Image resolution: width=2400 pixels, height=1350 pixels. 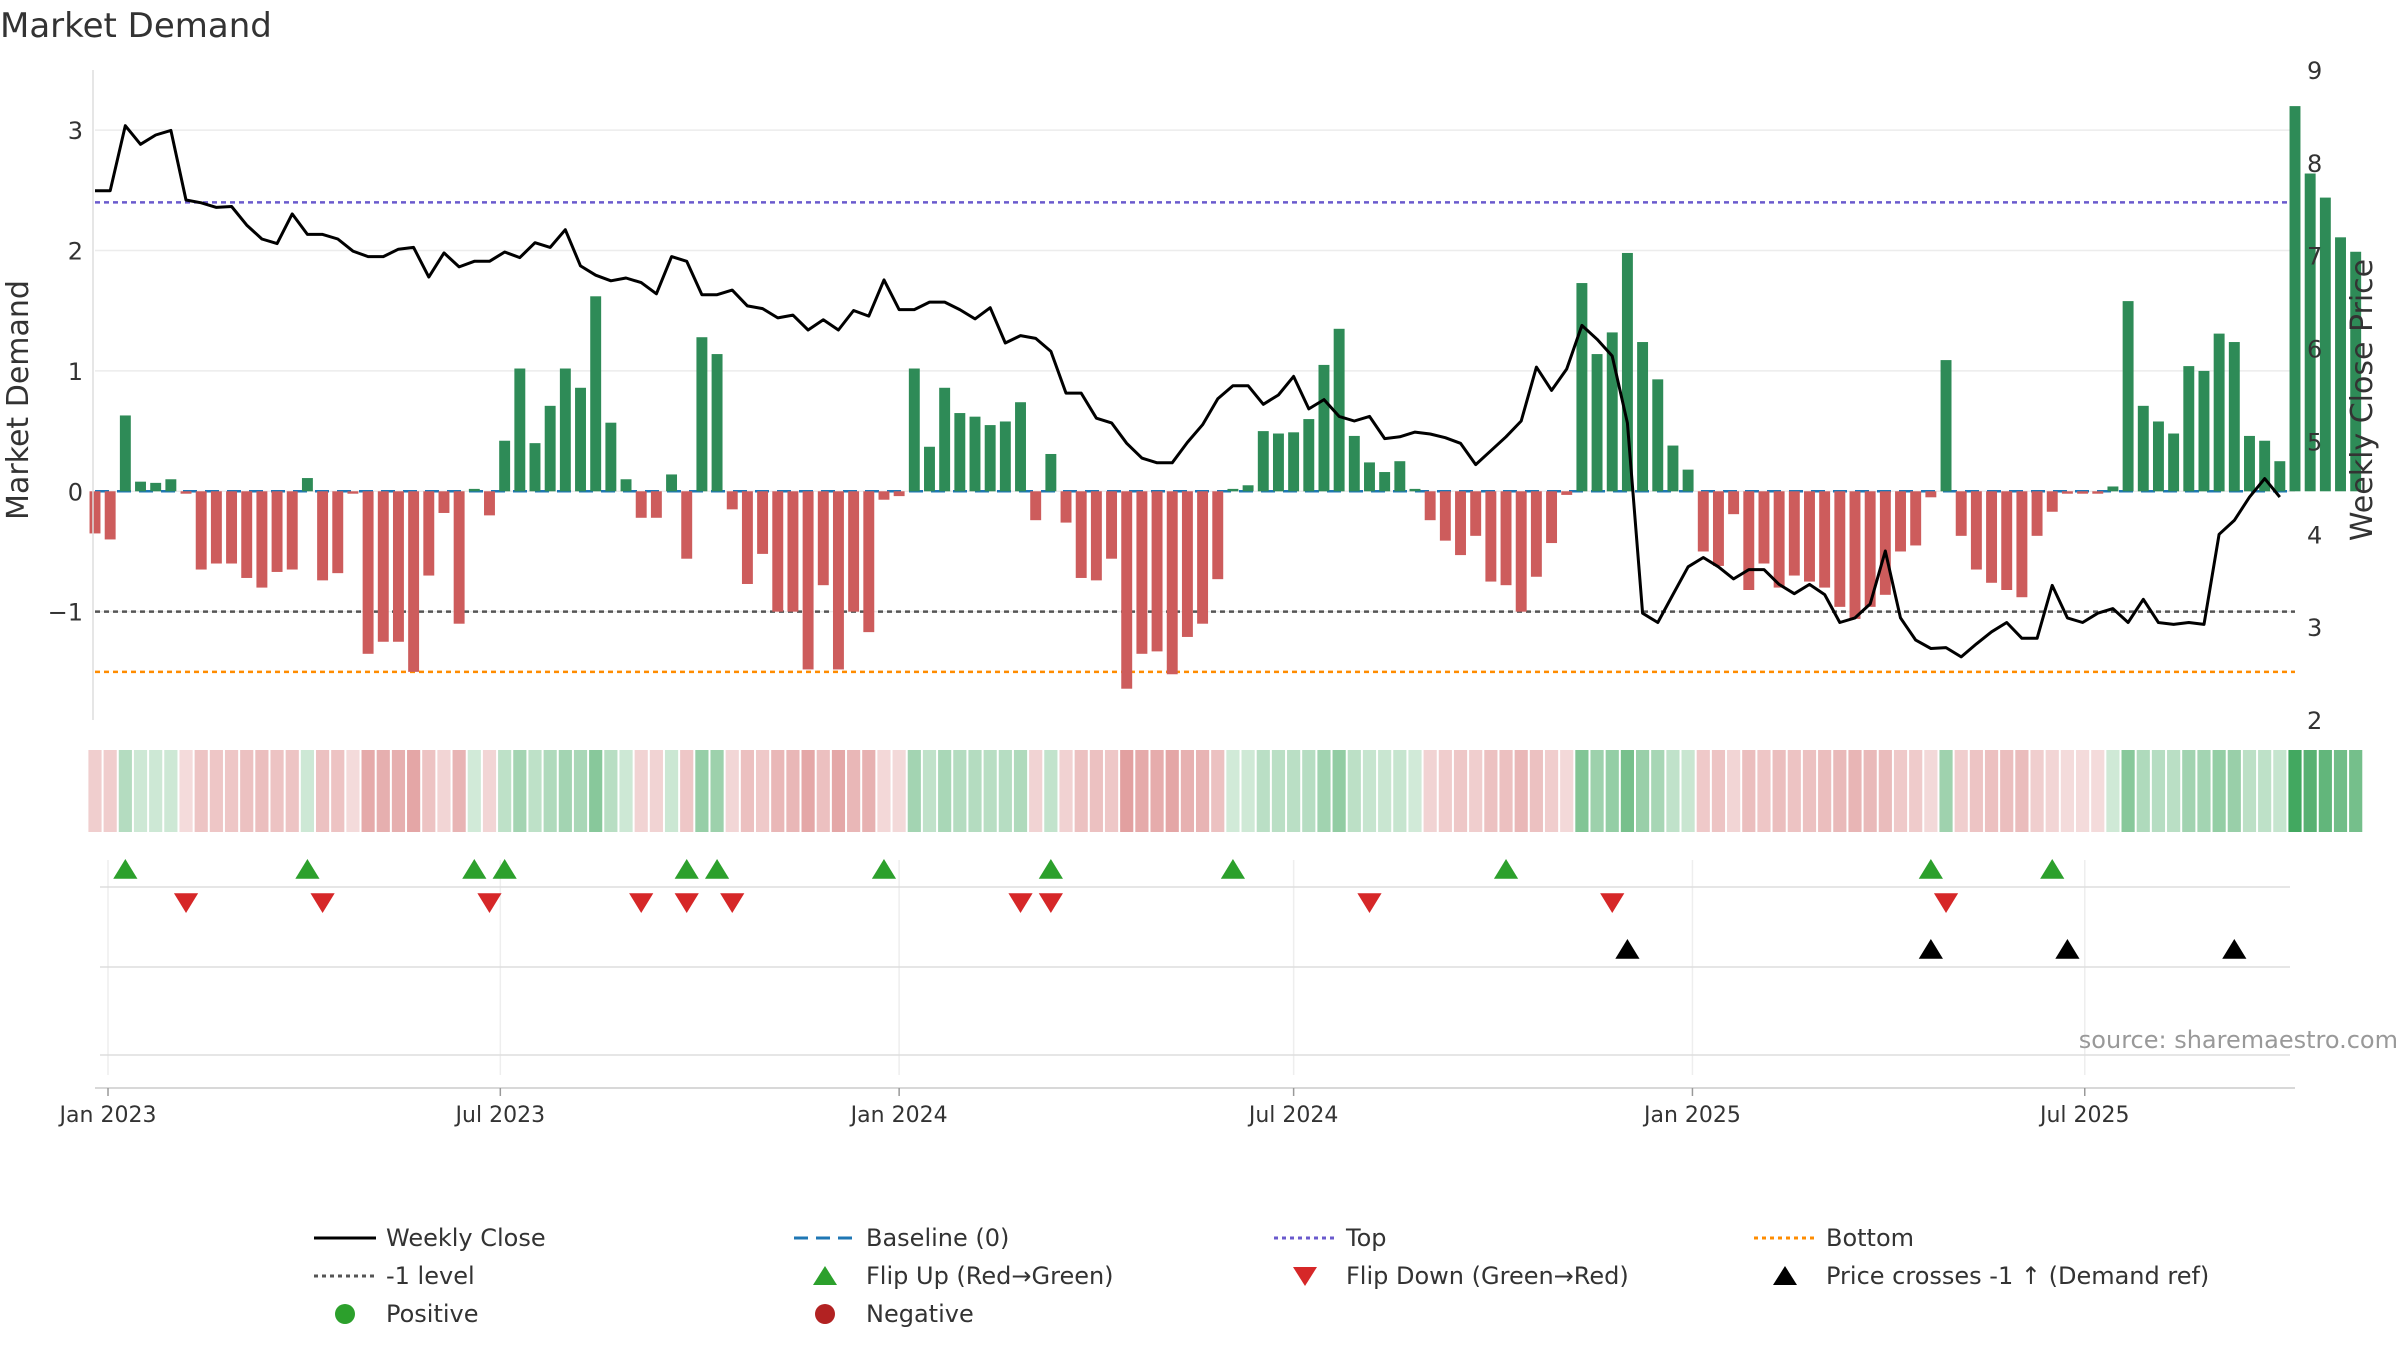 What do you see at coordinates (1691, 1115) in the screenshot?
I see `x-tick-label: Jan 2025` at bounding box center [1691, 1115].